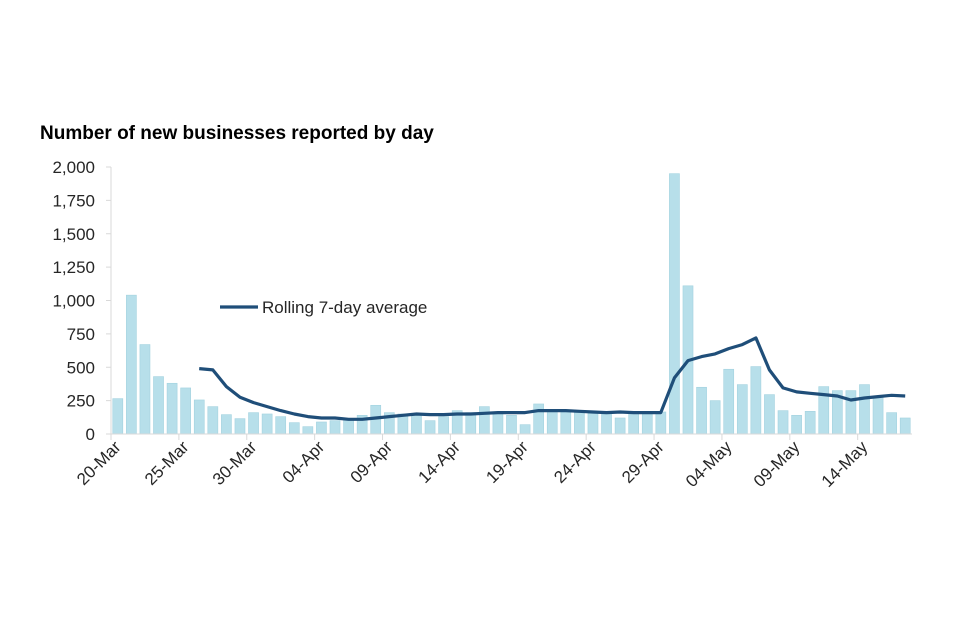 This screenshot has height=640, width=960. What do you see at coordinates (73, 200) in the screenshot?
I see `y-tick-label: 1,750` at bounding box center [73, 200].